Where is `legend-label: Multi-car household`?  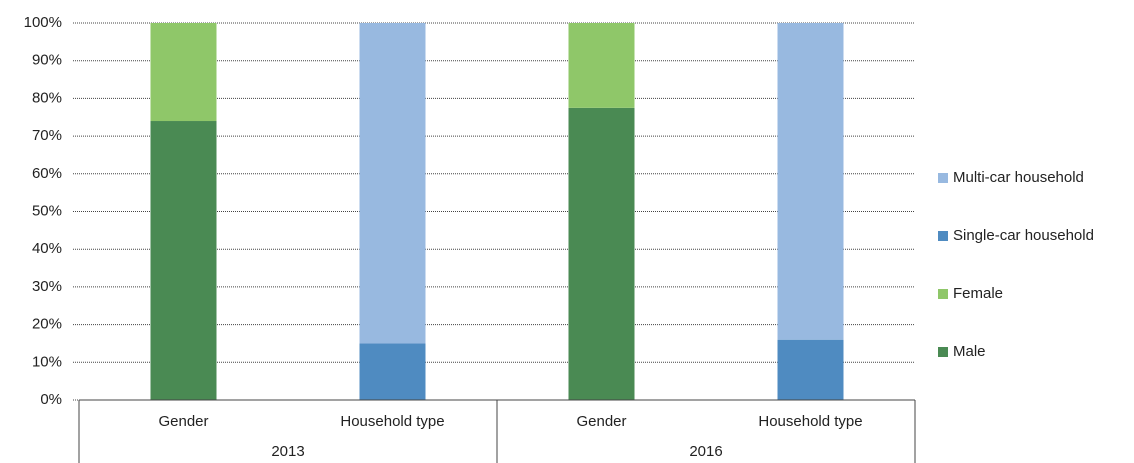 legend-label: Multi-car household is located at coordinates (1018, 177).